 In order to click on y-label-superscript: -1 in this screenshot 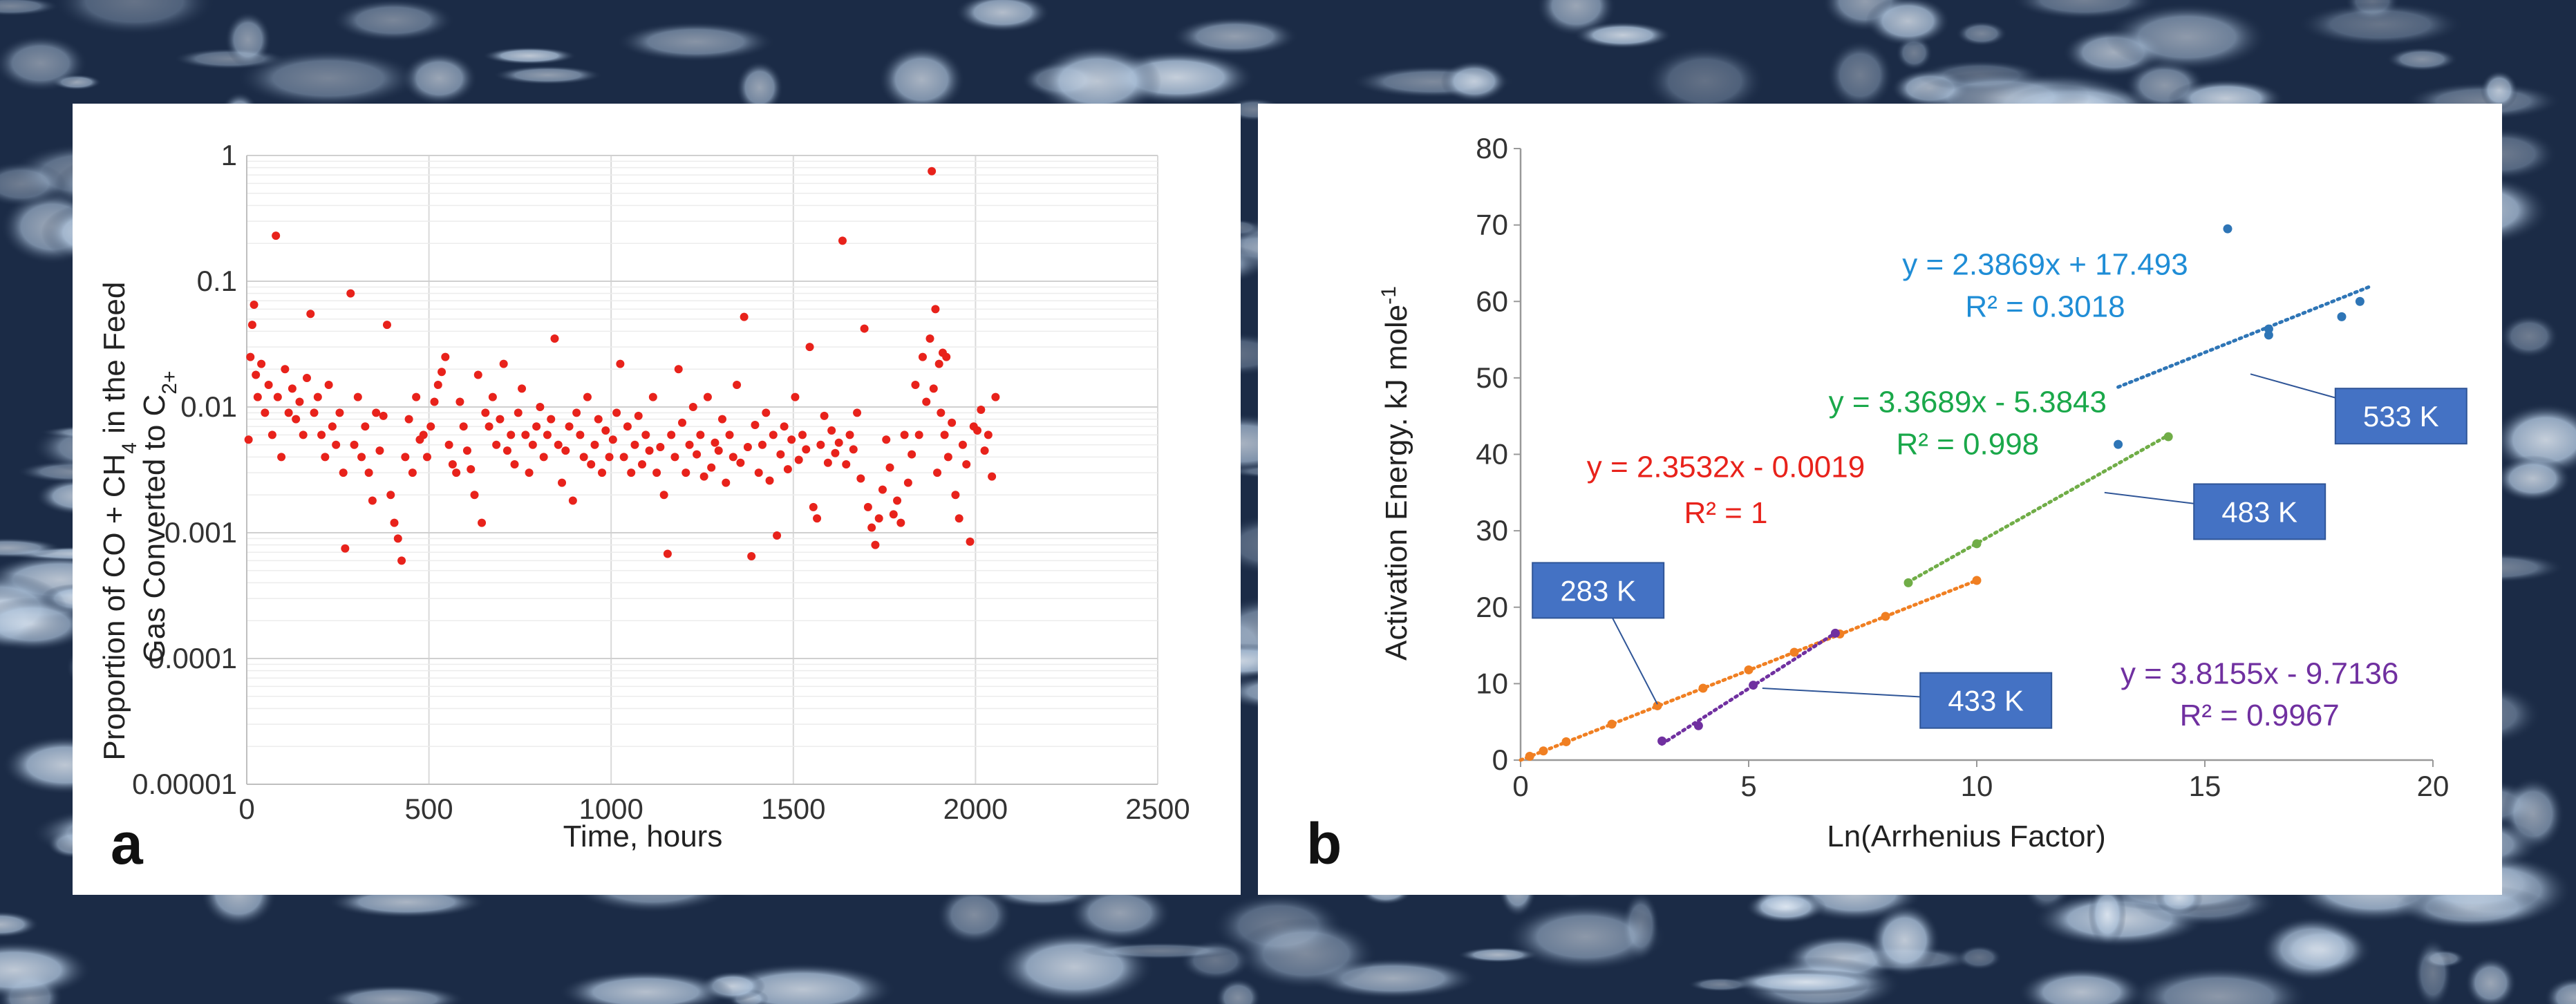, I will do `click(1389, 296)`.